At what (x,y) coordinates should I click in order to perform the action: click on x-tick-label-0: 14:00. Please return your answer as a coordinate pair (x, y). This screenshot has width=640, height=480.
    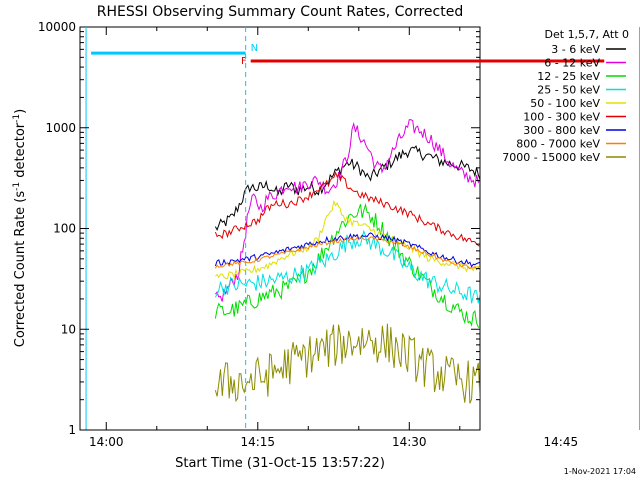
    Looking at the image, I should click on (106, 442).